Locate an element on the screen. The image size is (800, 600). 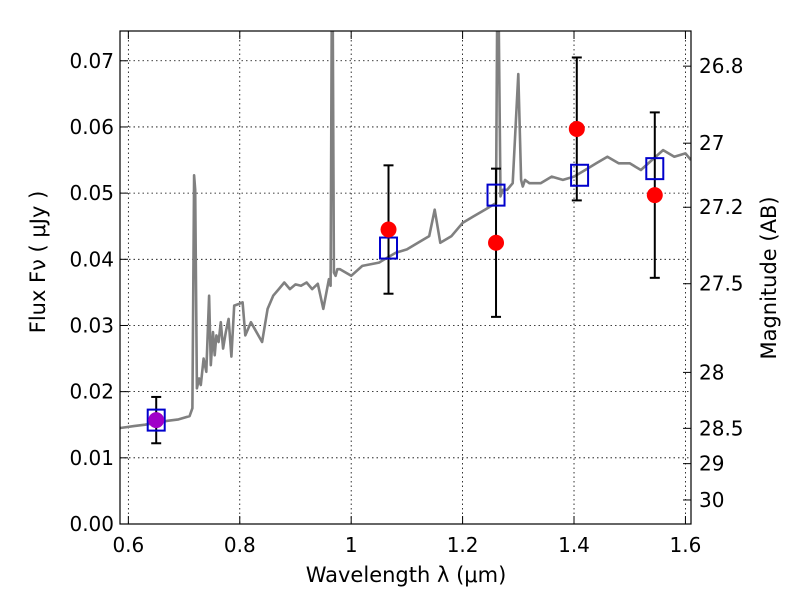
y-tick-label: 0.02 is located at coordinates (91, 392).